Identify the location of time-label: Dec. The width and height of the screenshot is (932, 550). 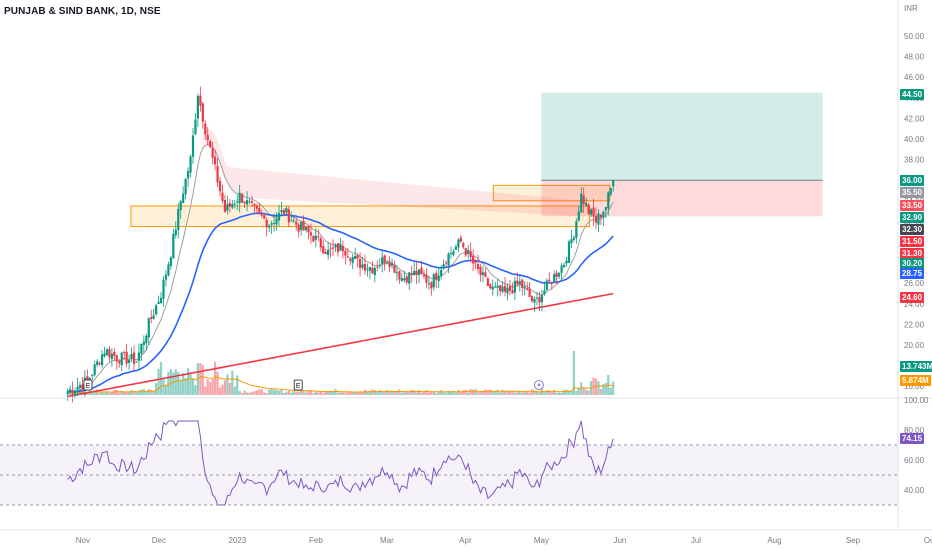
(159, 540).